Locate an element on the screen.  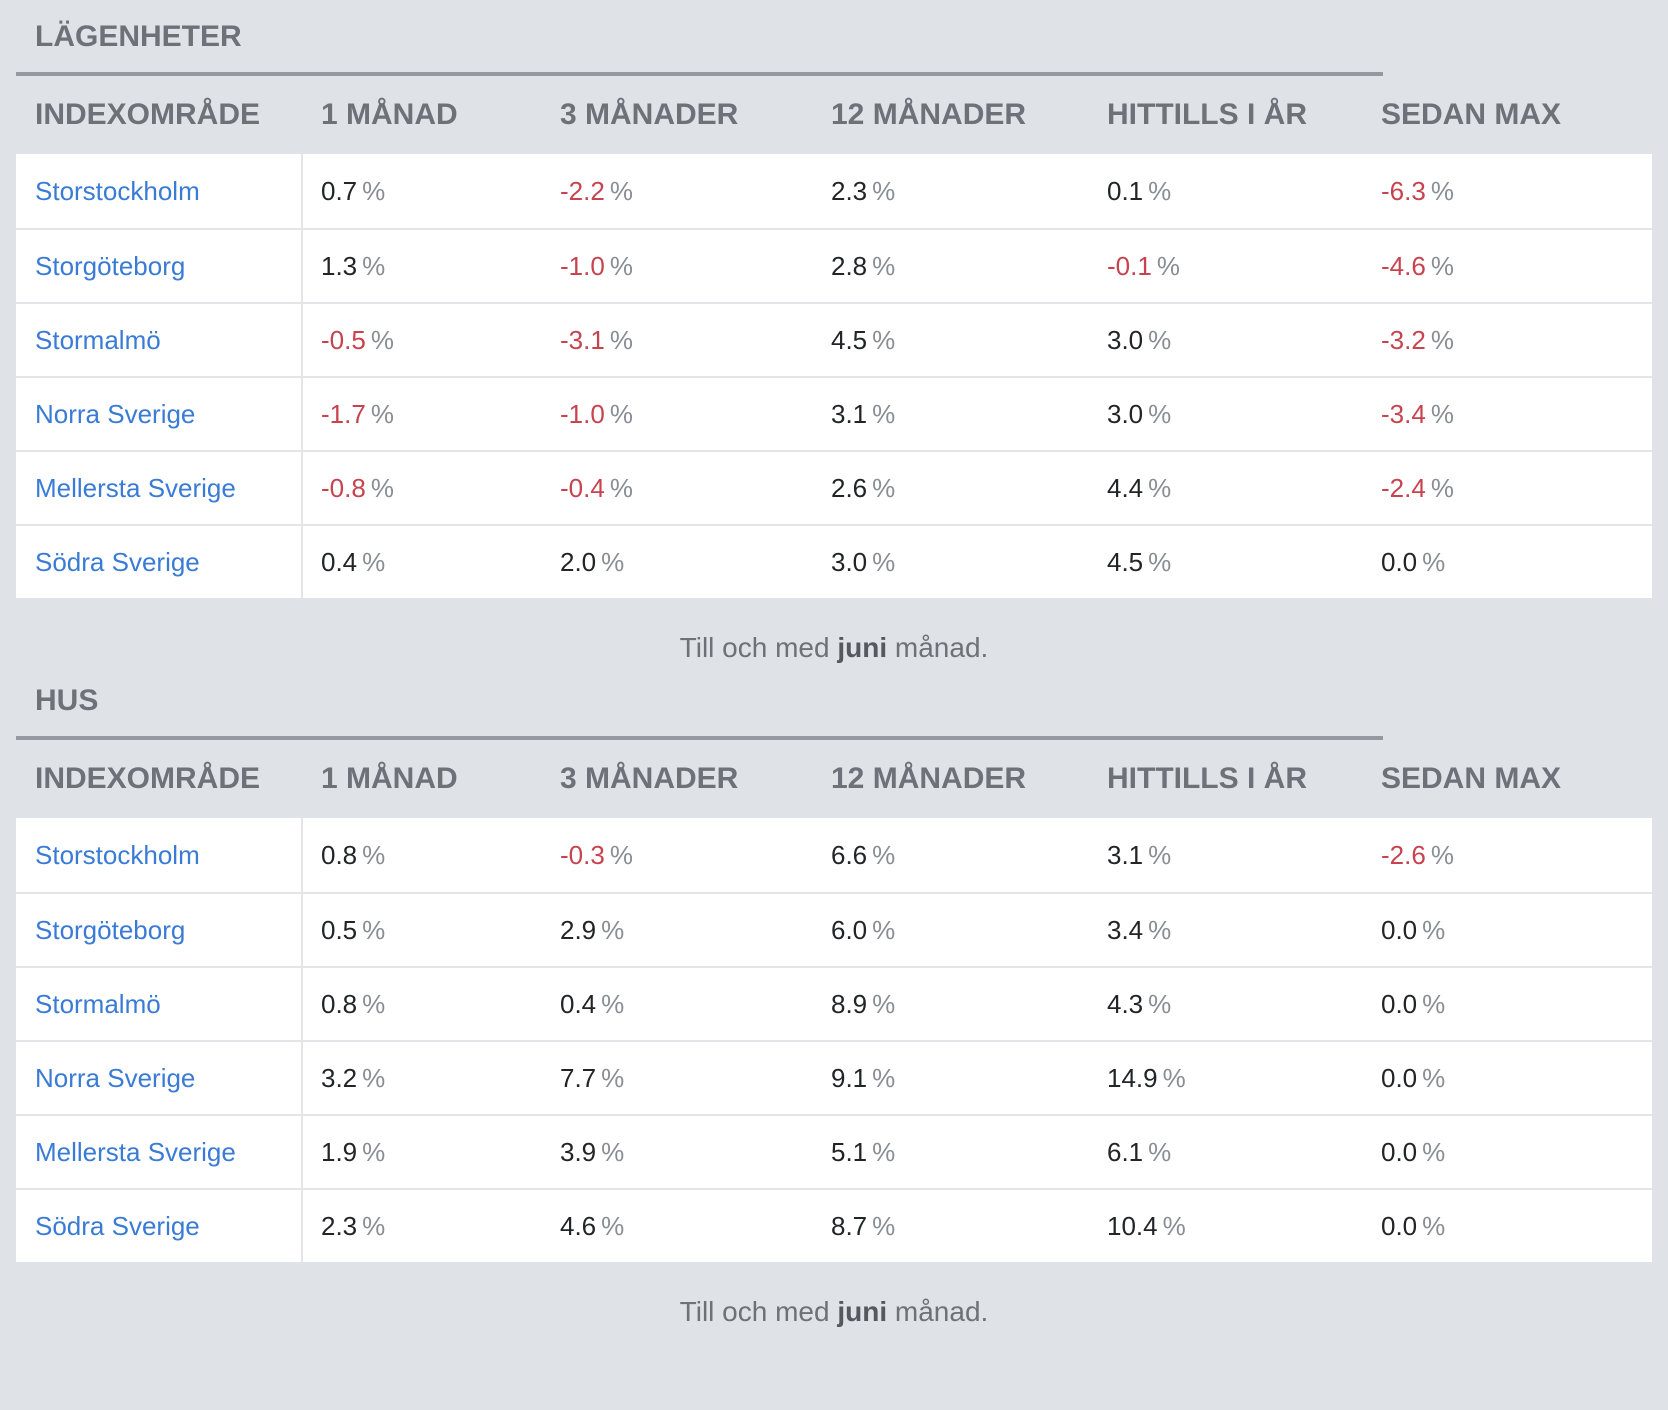
percent-value: -3.4 is located at coordinates (1403, 413).